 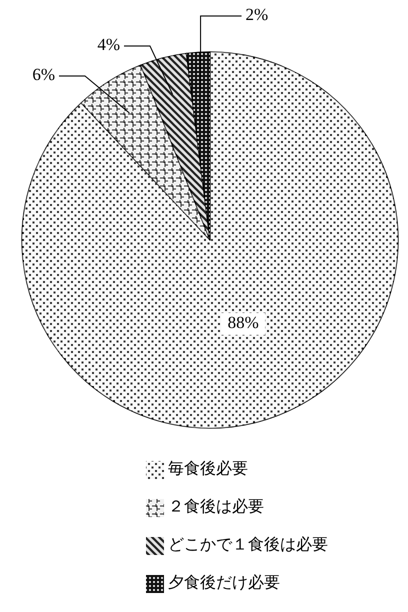 What do you see at coordinates (248, 545) in the screenshot?
I see `legend-label: どこかで１食後は必要` at bounding box center [248, 545].